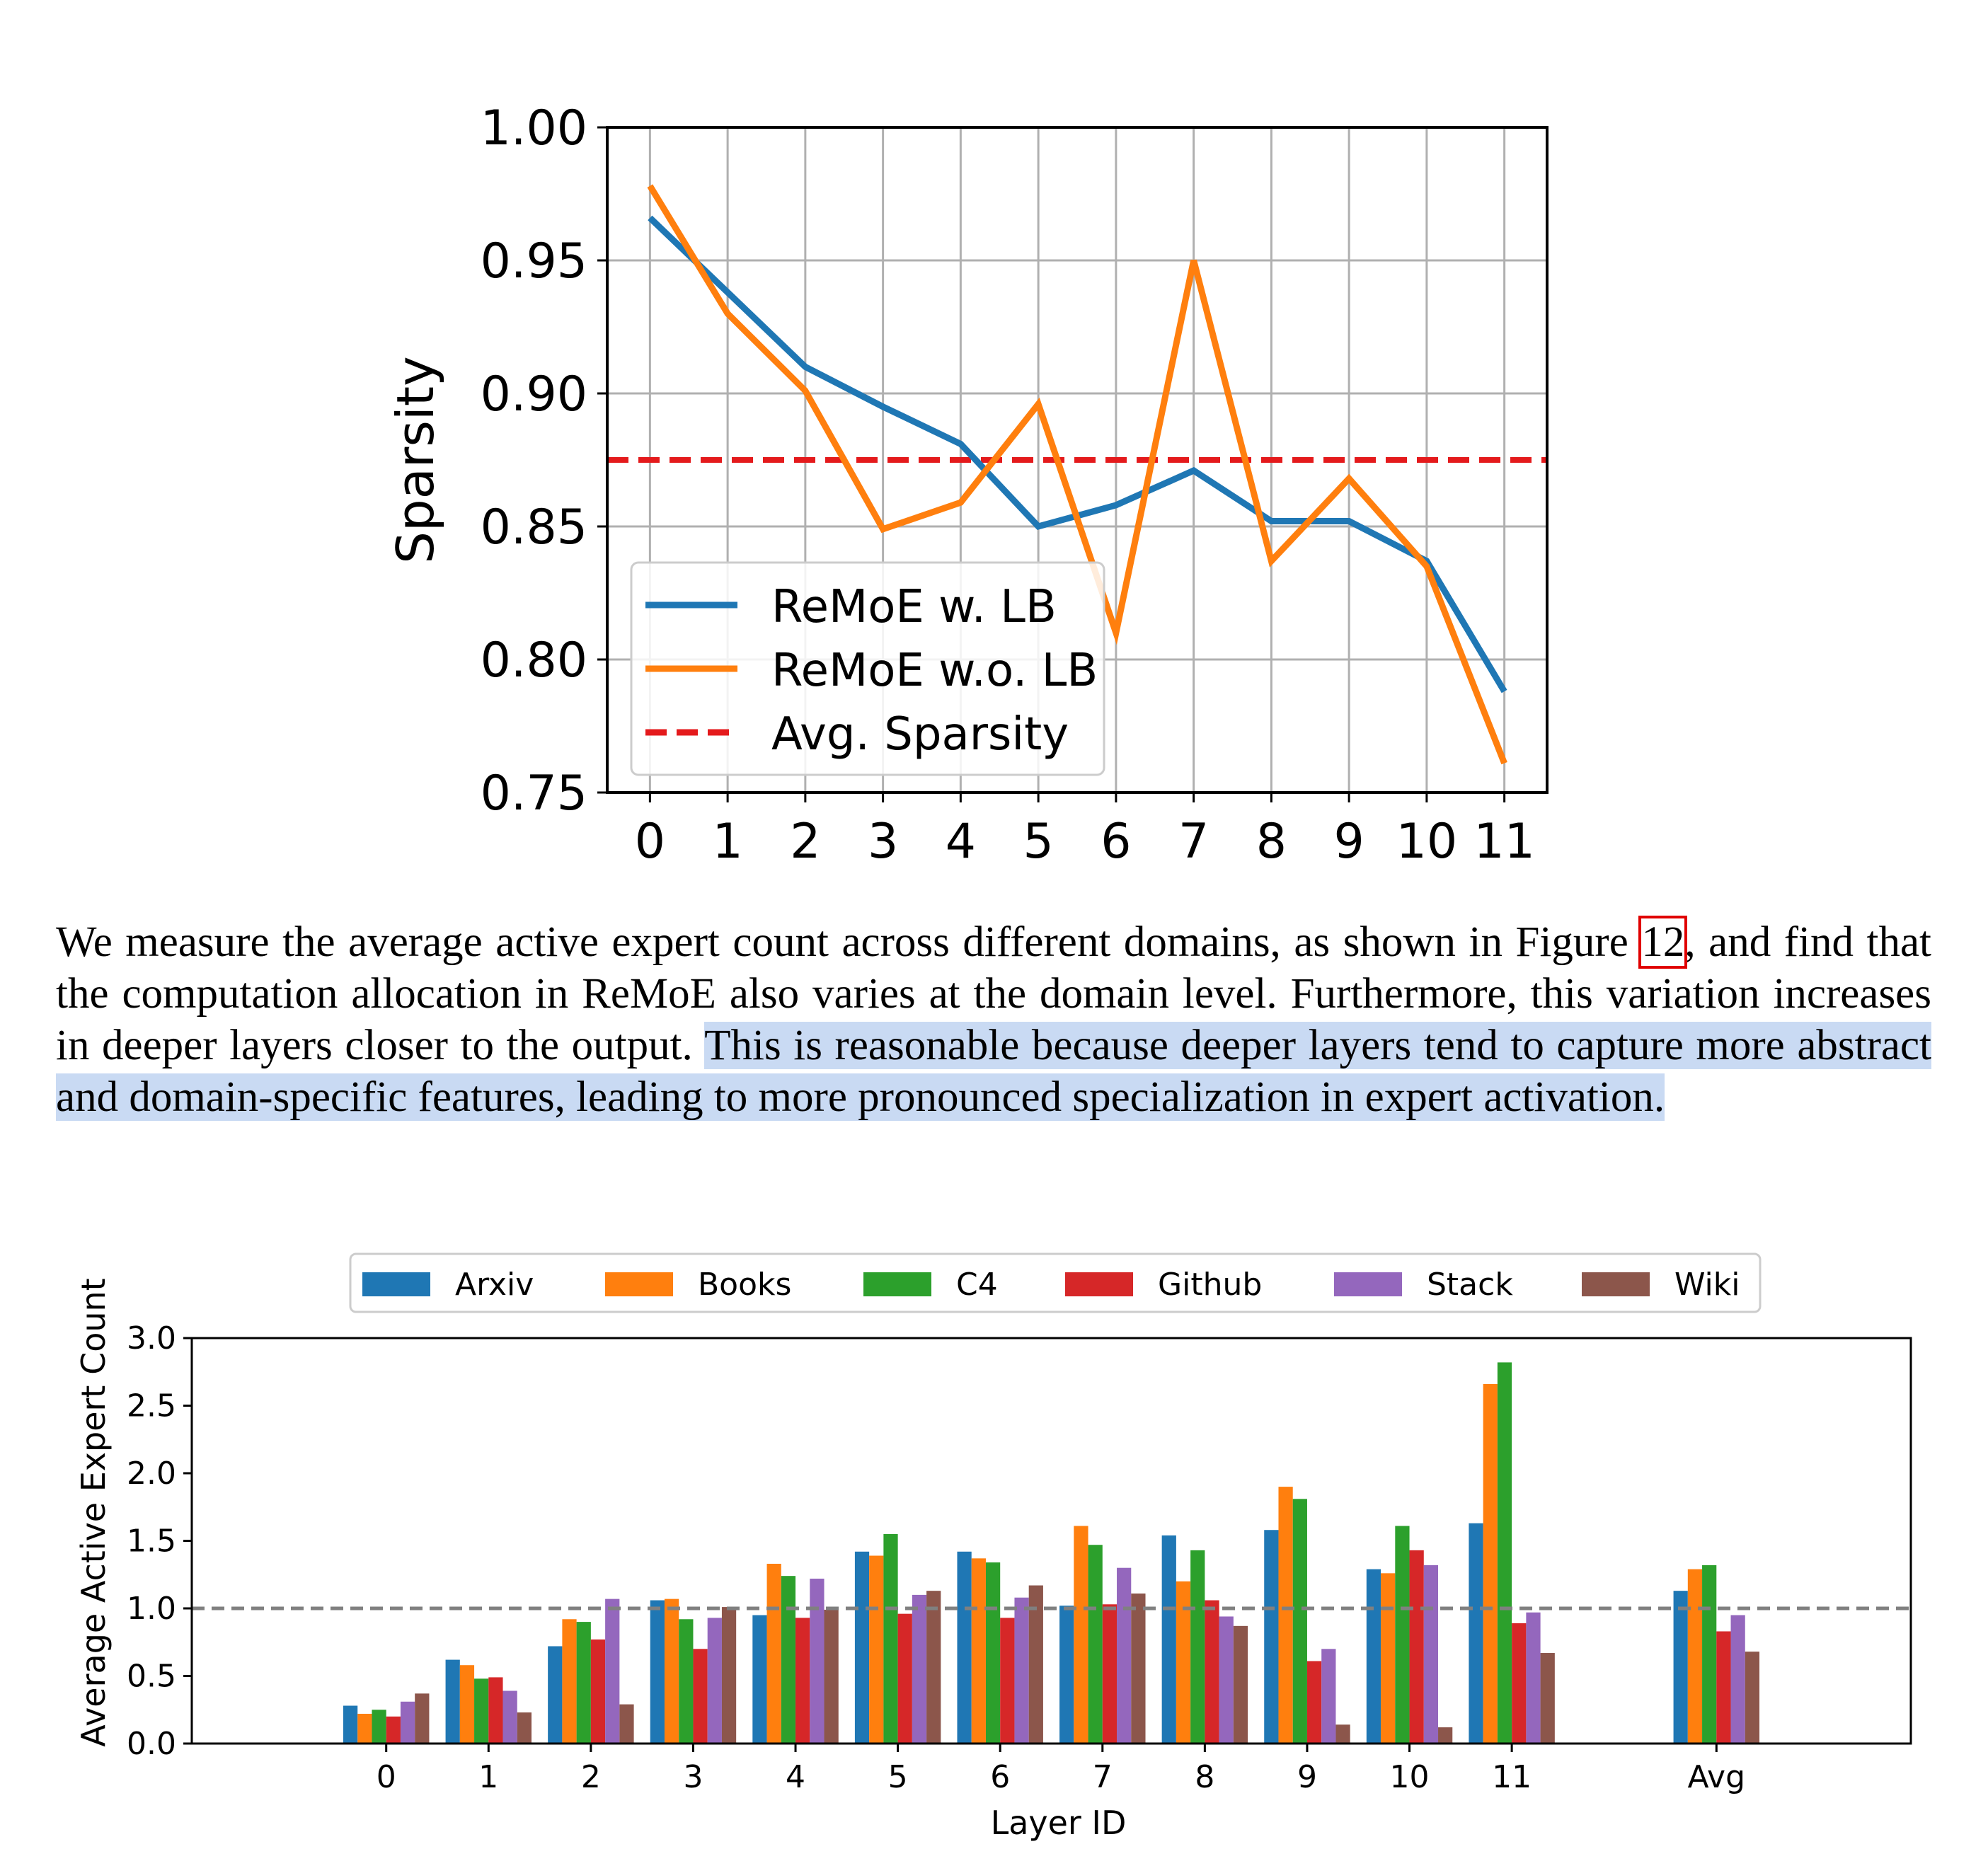 The width and height of the screenshot is (1988, 1861). What do you see at coordinates (1059, 1823) in the screenshot?
I see `x-axis-label: Layer ID` at bounding box center [1059, 1823].